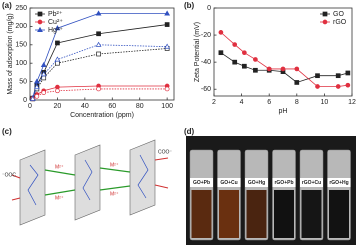 This screenshot has height=246, width=357. What do you see at coordinates (197, 52) in the screenshot?
I see `y-axis-label: Zeta Potential (mV)` at bounding box center [197, 52].